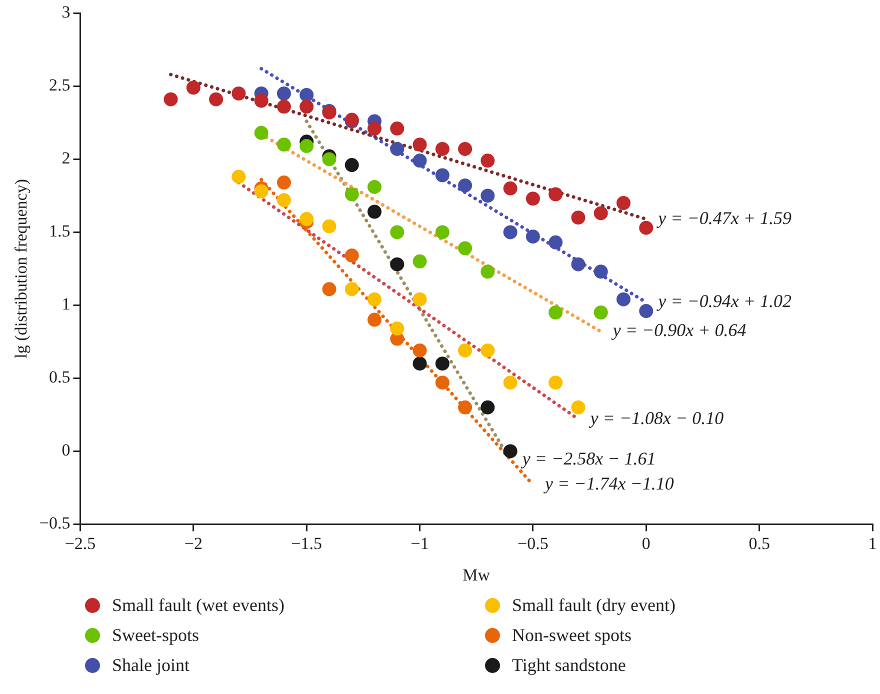 The height and width of the screenshot is (694, 880). I want to click on legend-label: Shale joint, so click(151, 665).